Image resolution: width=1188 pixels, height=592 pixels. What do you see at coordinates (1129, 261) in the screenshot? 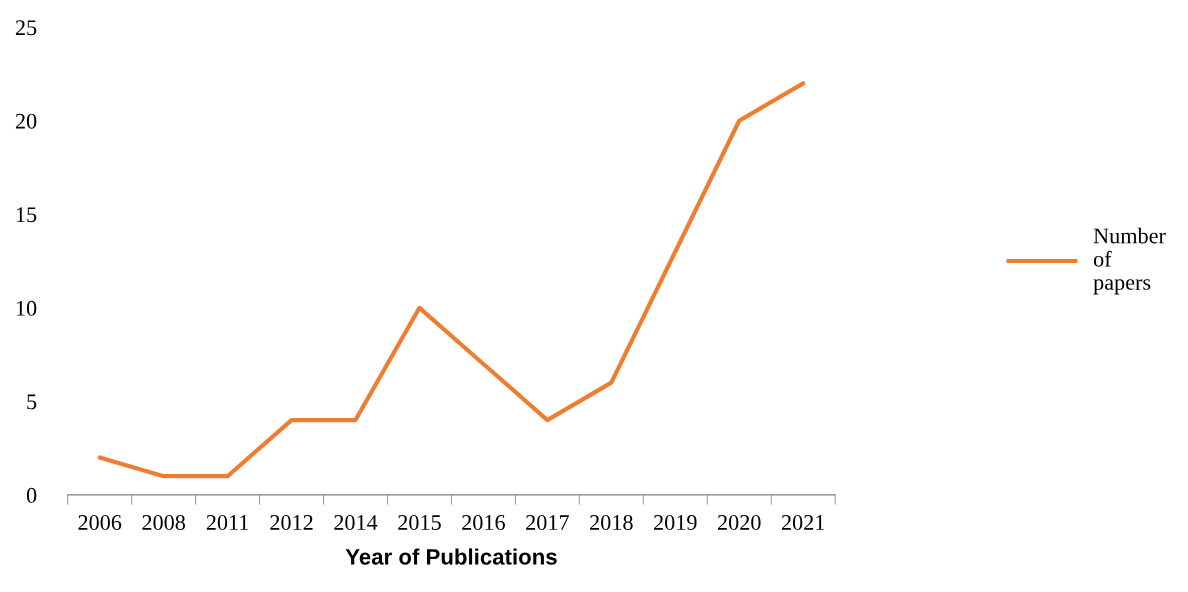
I see `legend-label: Number of papers` at bounding box center [1129, 261].